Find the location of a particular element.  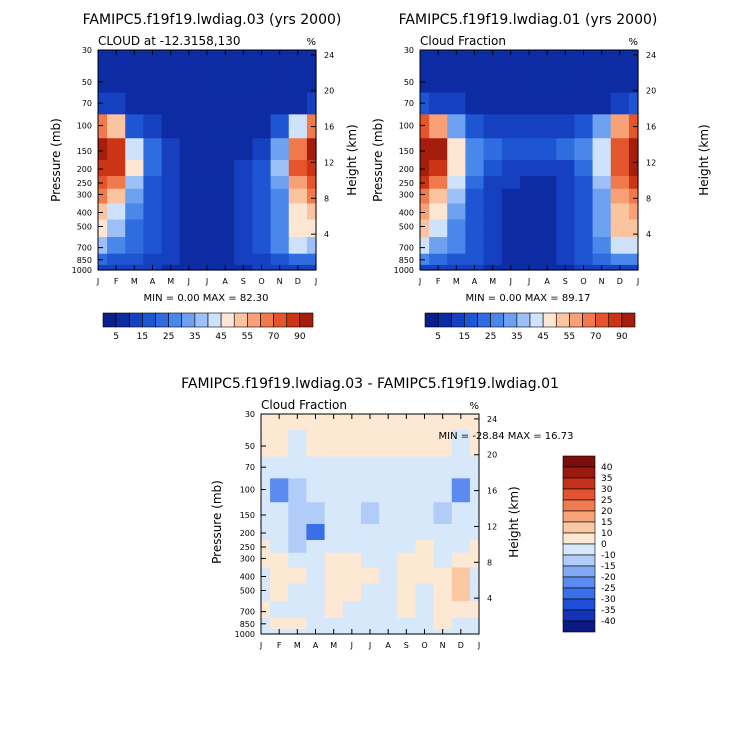

units-label: % is located at coordinates (474, 406).